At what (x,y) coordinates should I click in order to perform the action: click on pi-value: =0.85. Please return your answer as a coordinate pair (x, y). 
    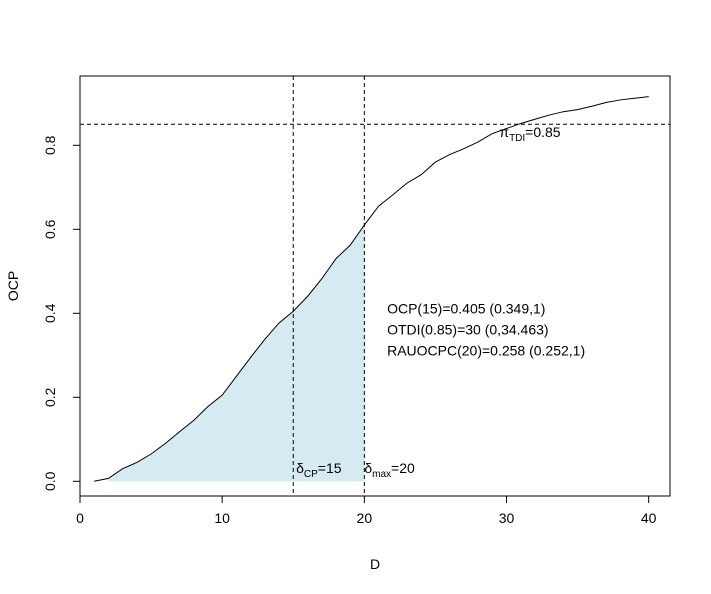
    Looking at the image, I should click on (543, 132).